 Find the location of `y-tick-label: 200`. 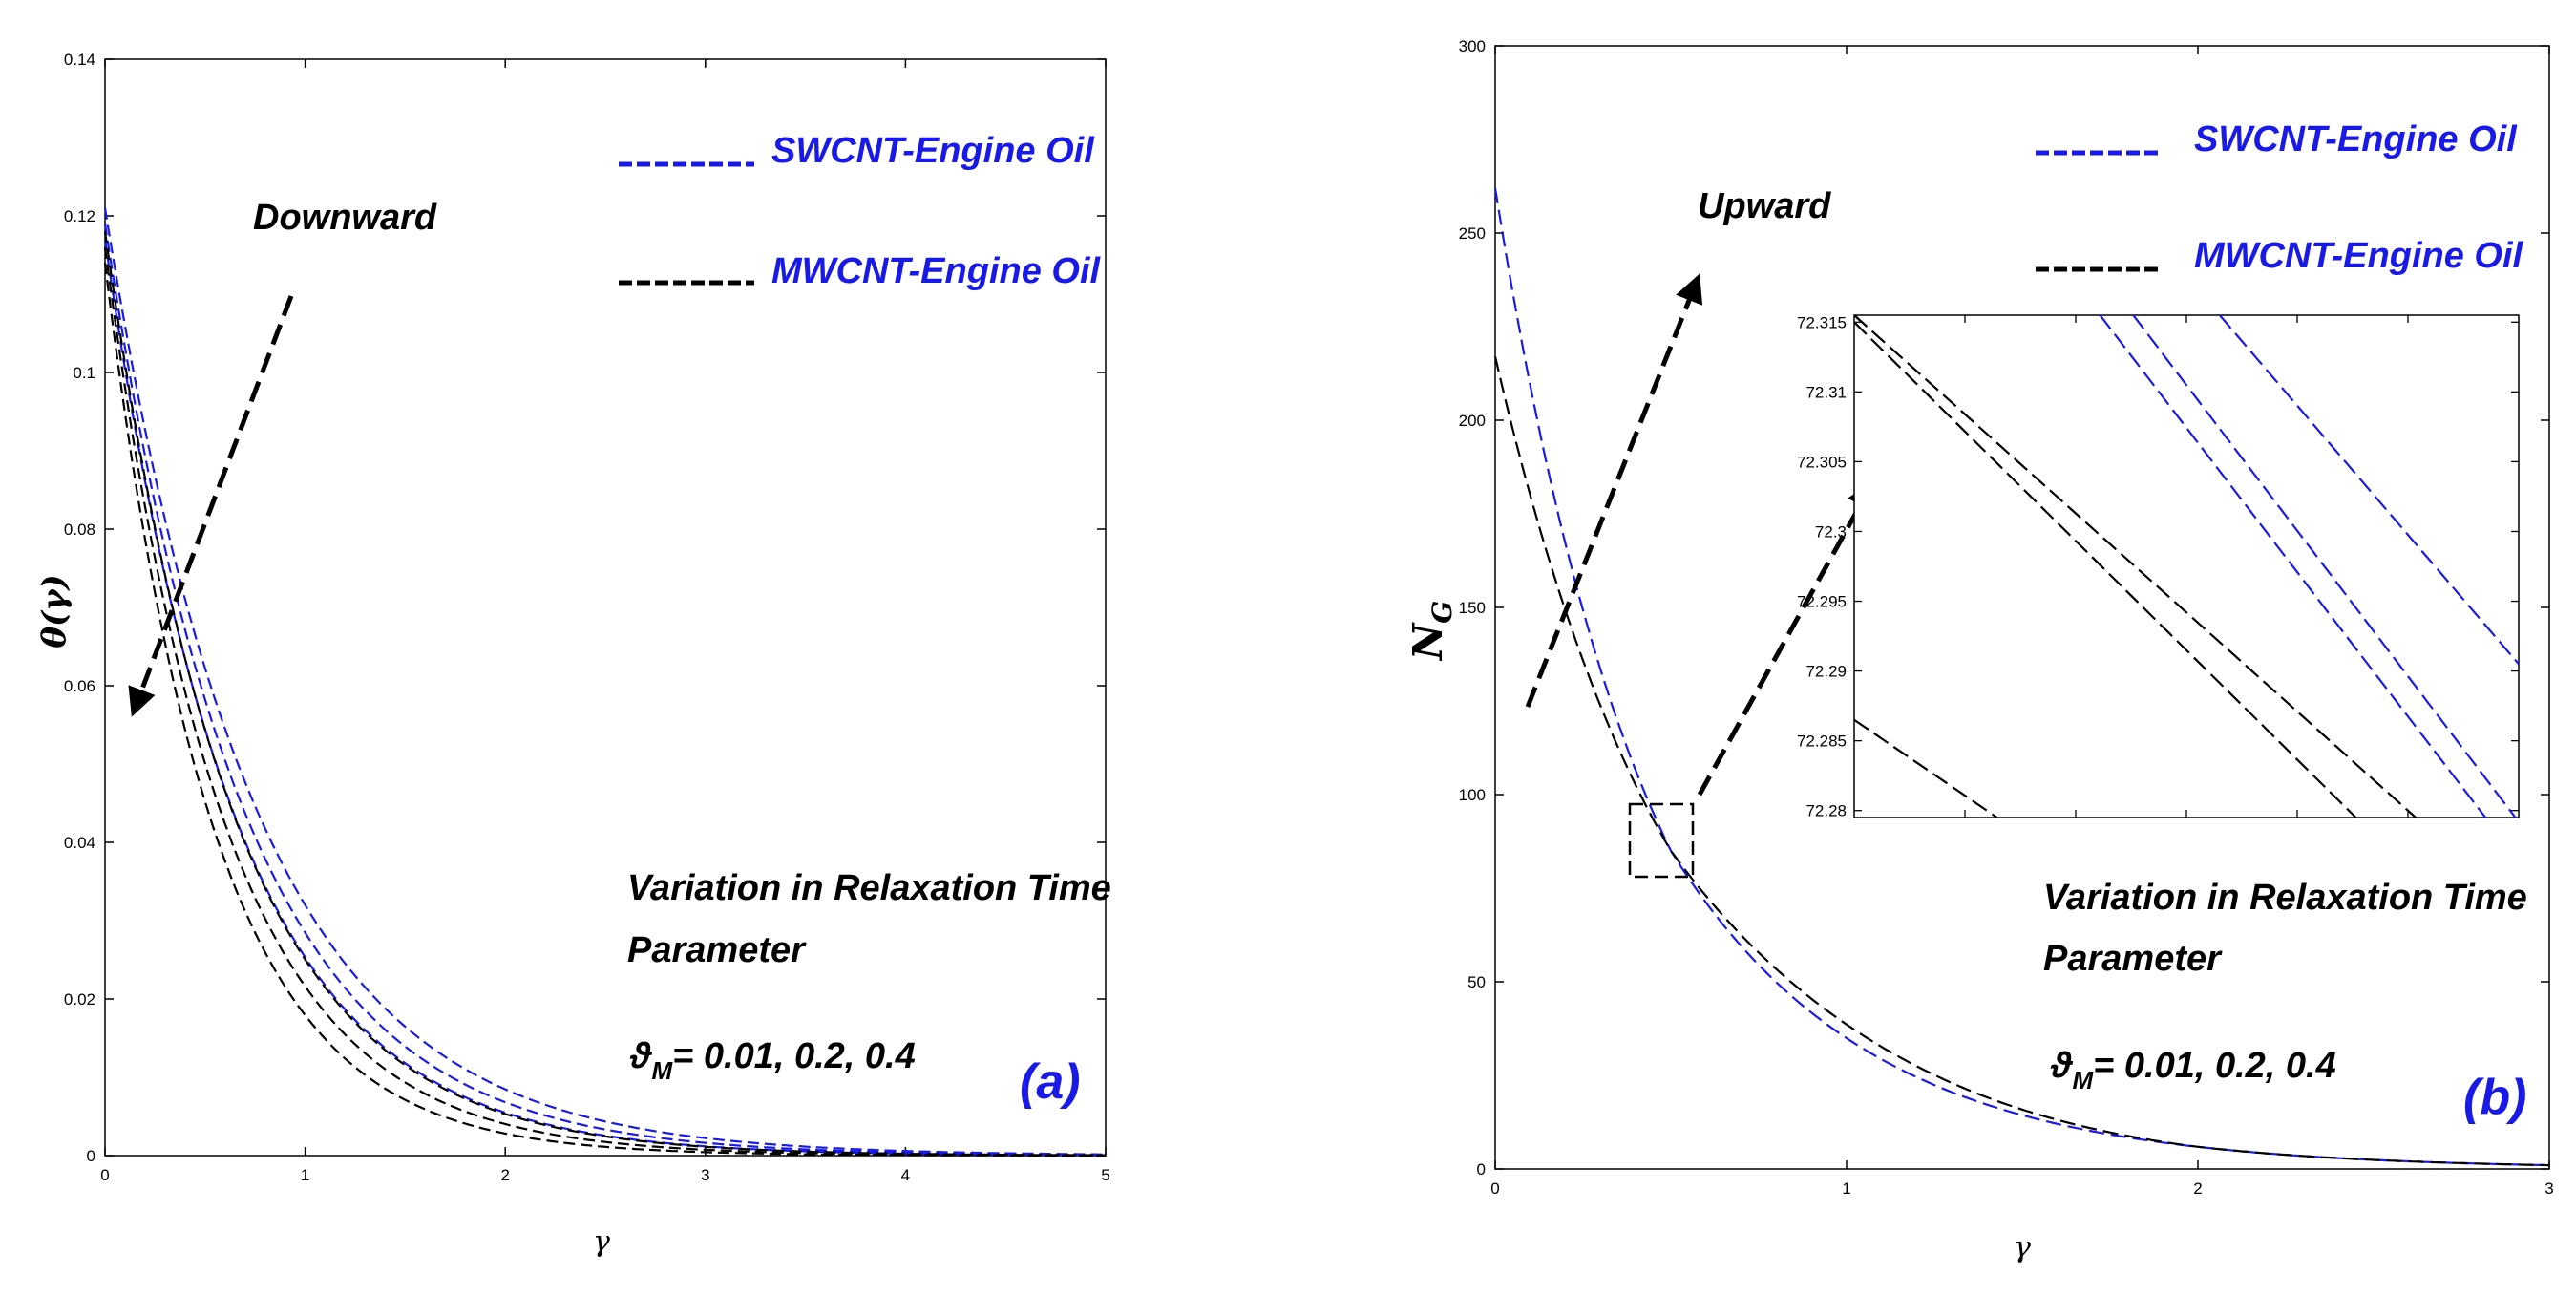

y-tick-label: 200 is located at coordinates (1472, 421).